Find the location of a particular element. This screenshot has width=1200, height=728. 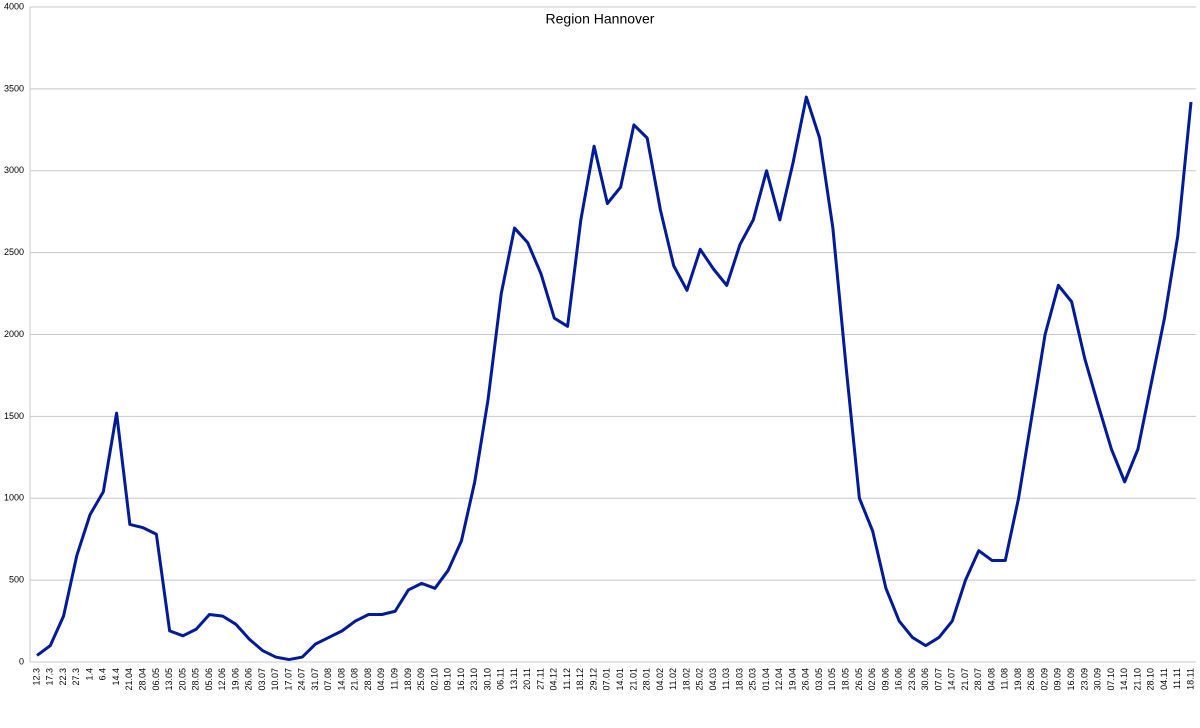

x-tick-label: 23.06 is located at coordinates (912, 679).